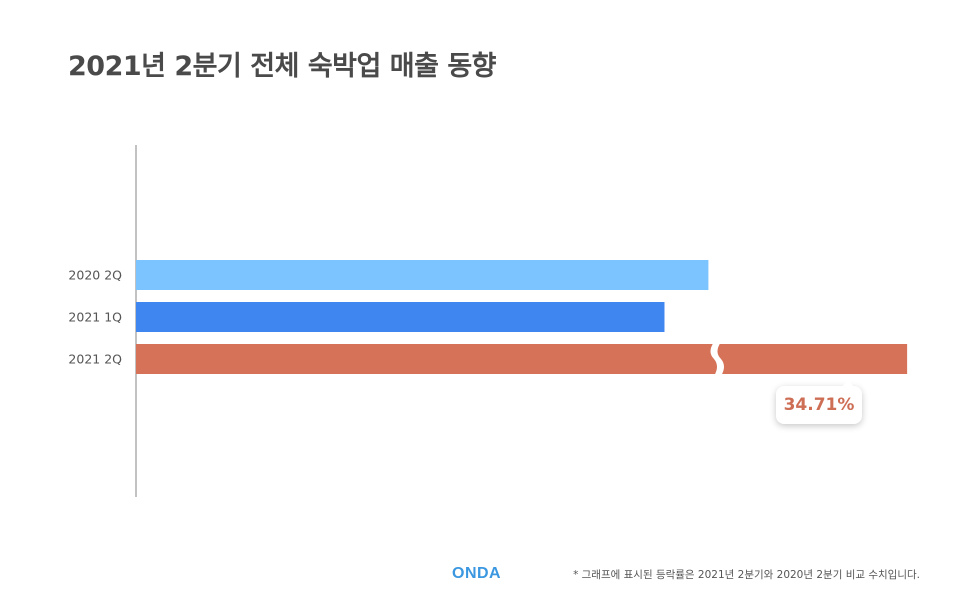  Describe the element at coordinates (717, 359) in the screenshot. I see `axis-break-mark` at that location.